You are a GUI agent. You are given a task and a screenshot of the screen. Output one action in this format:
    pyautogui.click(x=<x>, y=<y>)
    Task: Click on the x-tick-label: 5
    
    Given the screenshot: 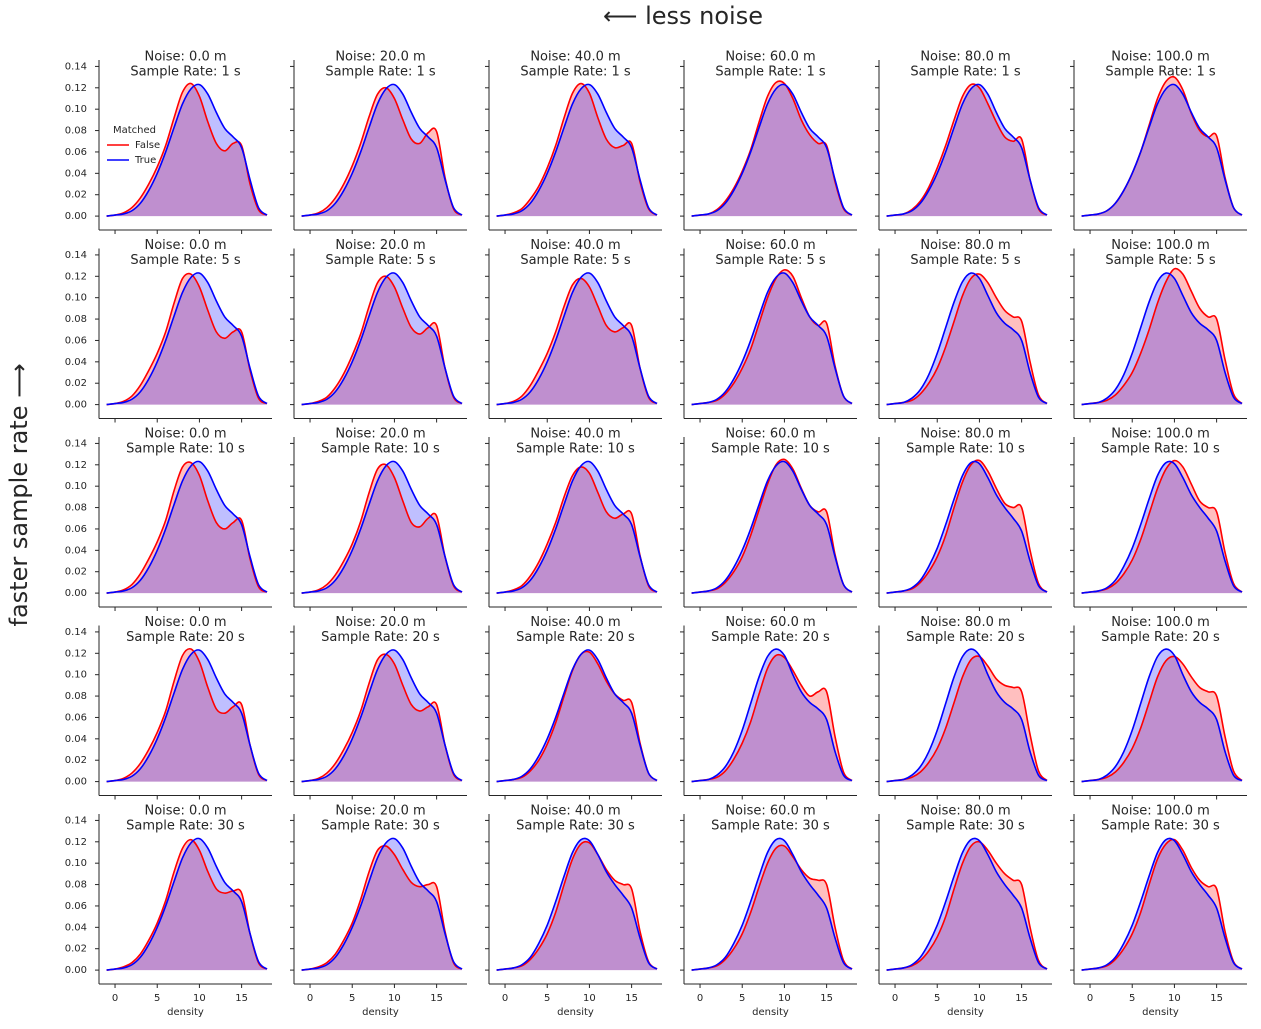 What is the action you would take?
    pyautogui.click(x=352, y=998)
    